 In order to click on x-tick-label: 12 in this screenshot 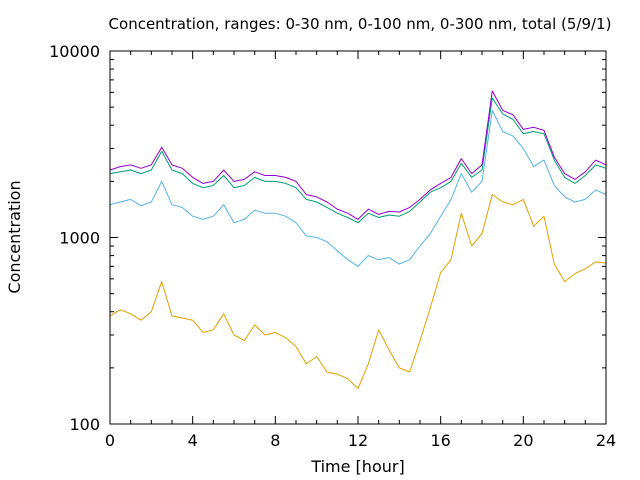, I will do `click(358, 440)`.